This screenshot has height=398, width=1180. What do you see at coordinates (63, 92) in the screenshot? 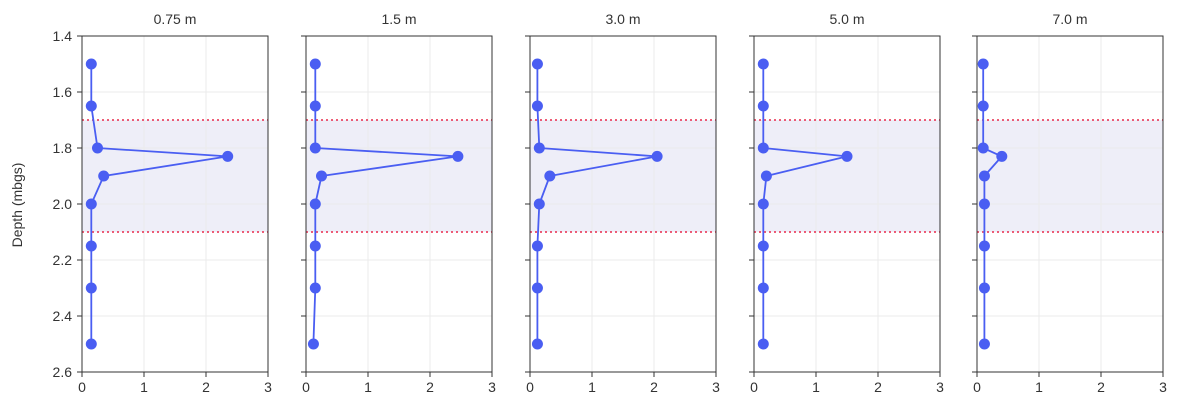
I see `y-tick-label: 1.6` at bounding box center [63, 92].